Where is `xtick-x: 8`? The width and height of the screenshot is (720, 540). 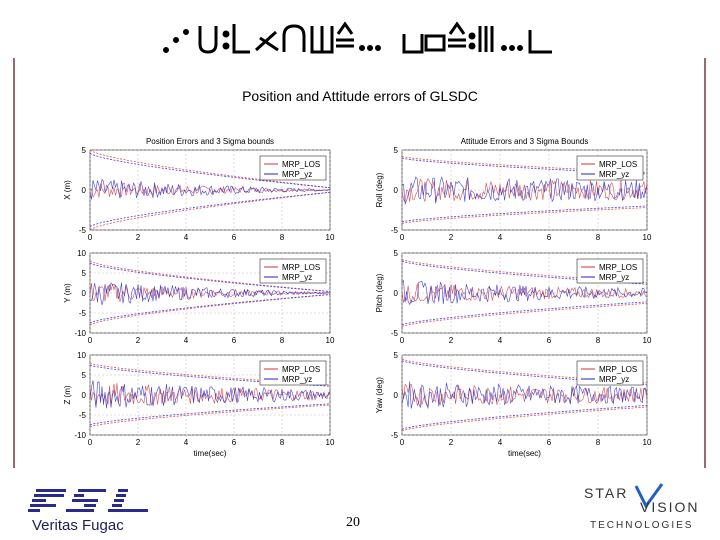
xtick-x: 8 is located at coordinates (282, 237).